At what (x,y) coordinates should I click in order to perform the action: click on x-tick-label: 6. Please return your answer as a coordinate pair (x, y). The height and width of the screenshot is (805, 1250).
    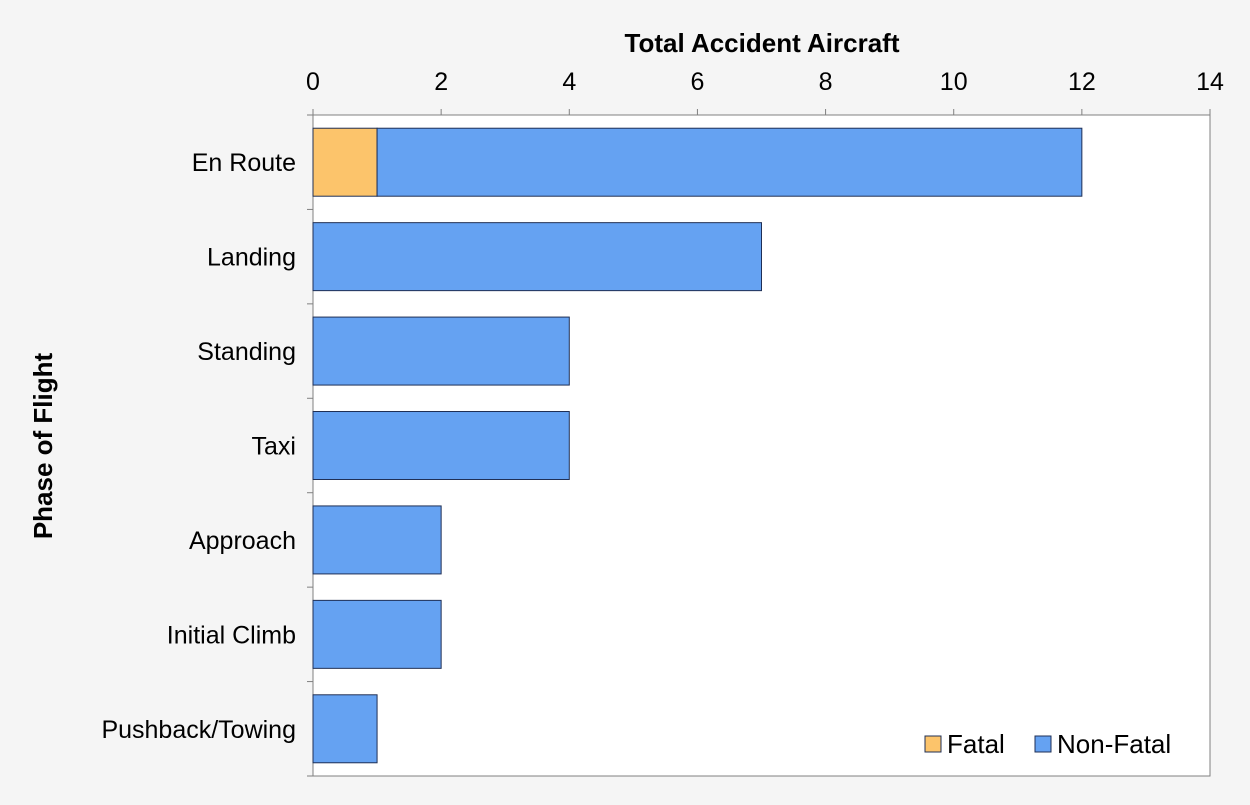
    Looking at the image, I should click on (697, 82).